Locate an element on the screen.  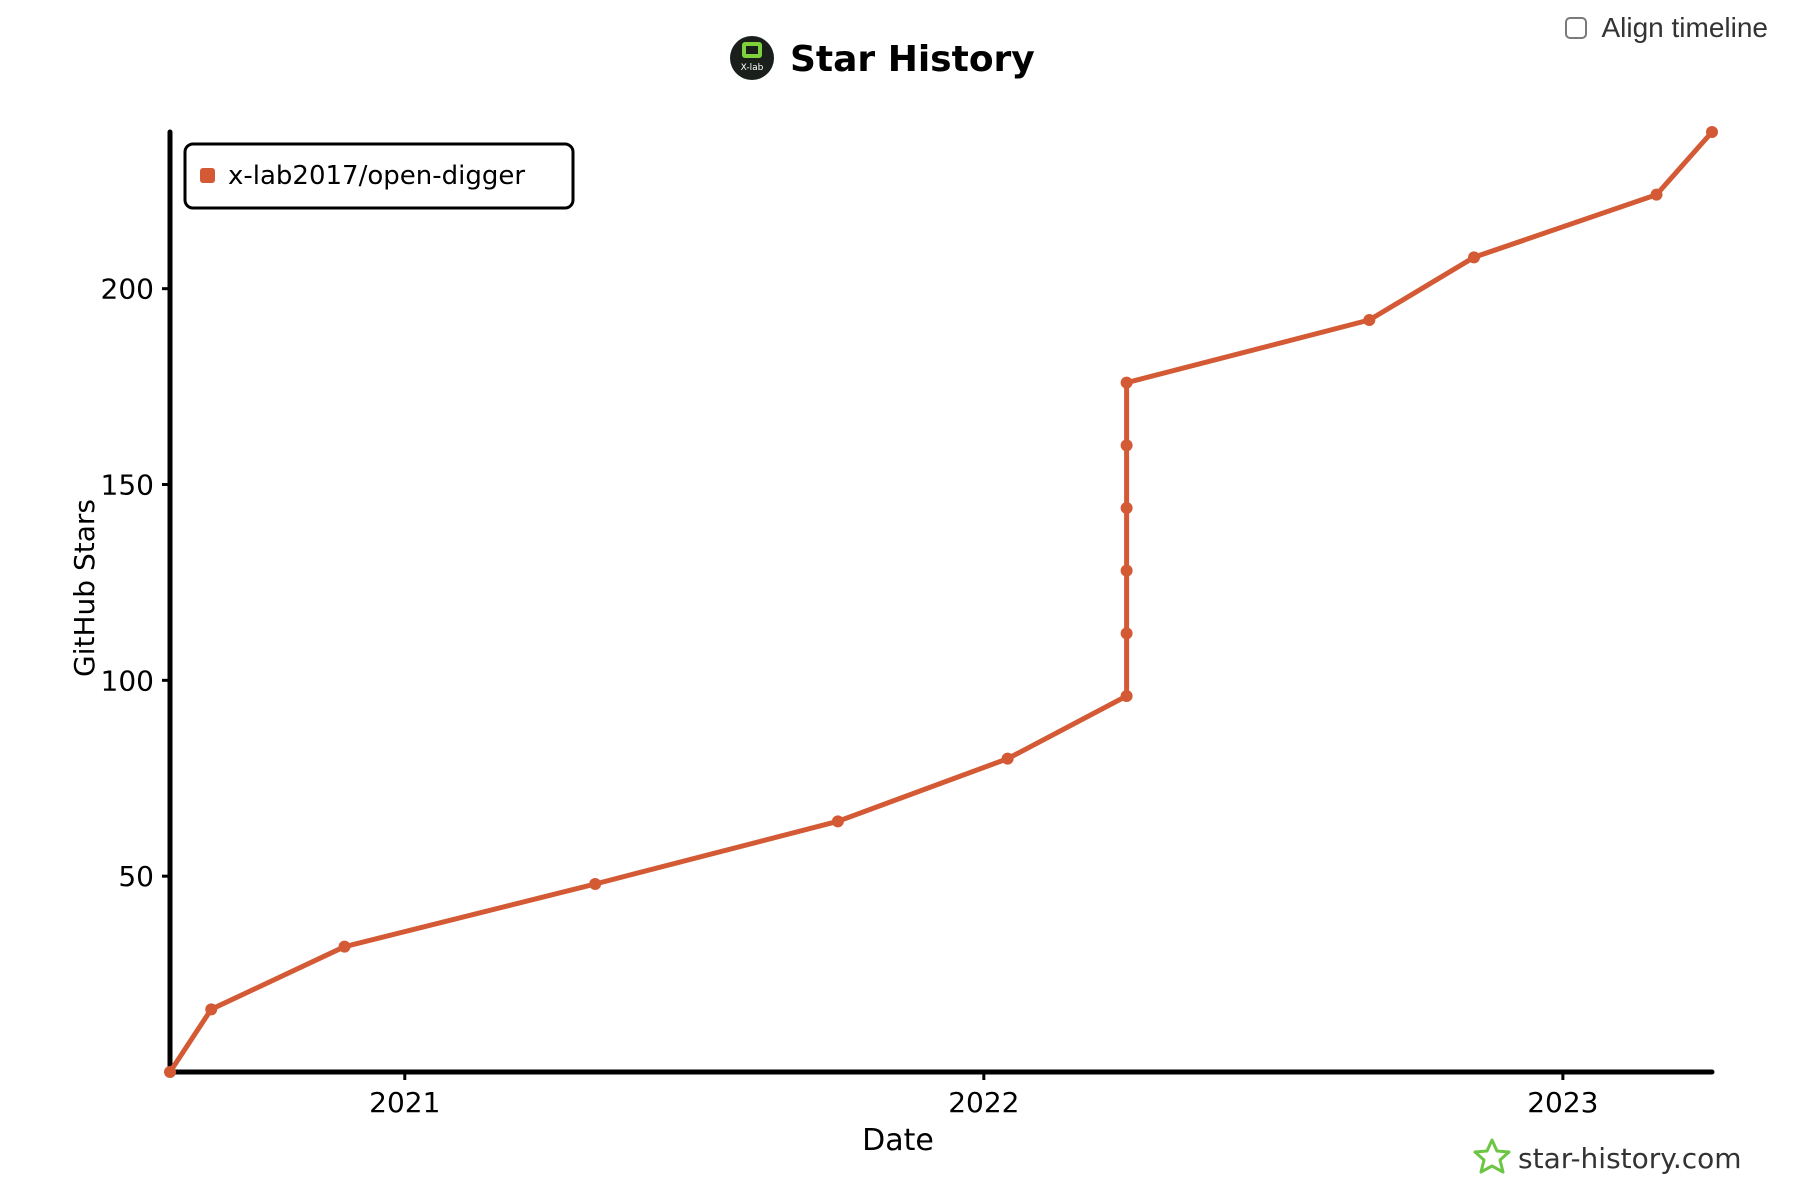
align-timeline-toggle: Align timeline is located at coordinates (1666, 28).